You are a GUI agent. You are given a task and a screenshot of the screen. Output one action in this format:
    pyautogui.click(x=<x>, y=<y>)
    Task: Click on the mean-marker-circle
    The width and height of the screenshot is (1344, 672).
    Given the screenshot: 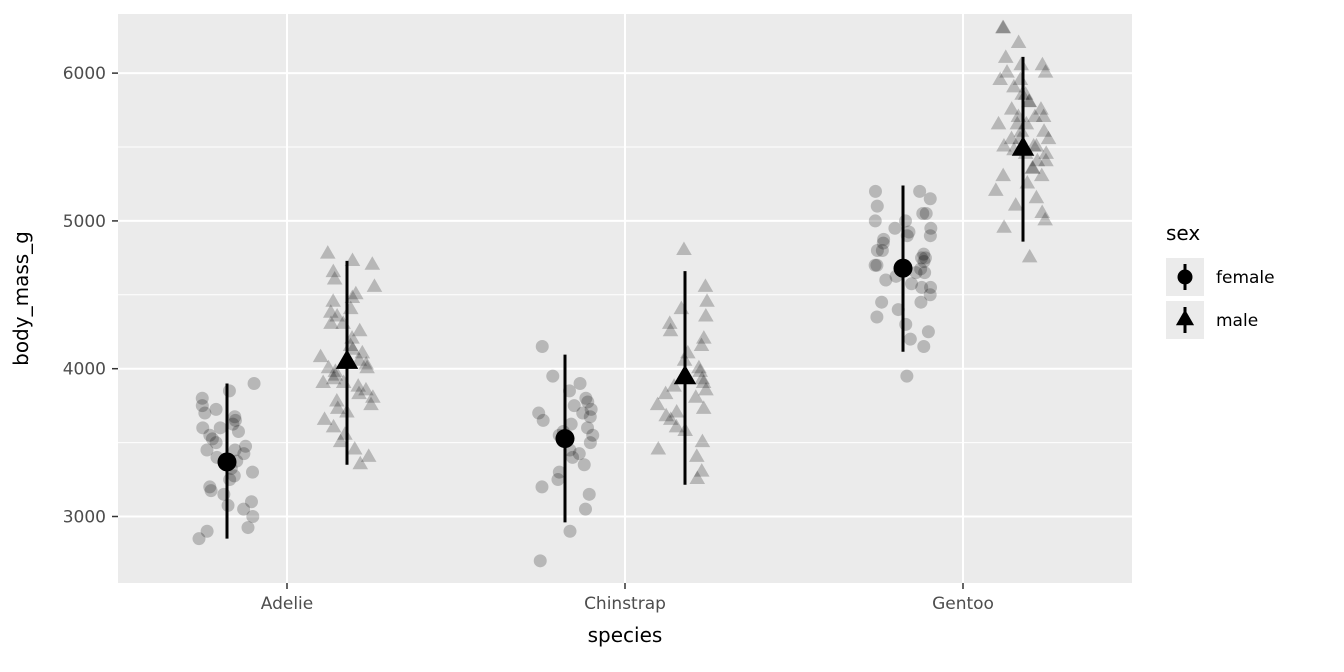 What is the action you would take?
    pyautogui.click(x=903, y=268)
    